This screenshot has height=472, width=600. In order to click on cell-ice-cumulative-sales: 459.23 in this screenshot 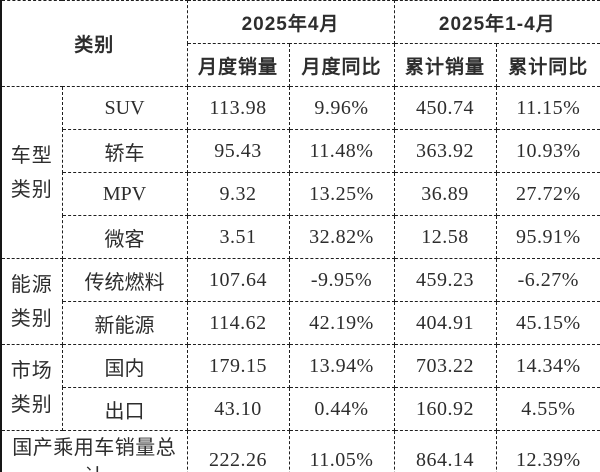, I will do `click(445, 280)`.